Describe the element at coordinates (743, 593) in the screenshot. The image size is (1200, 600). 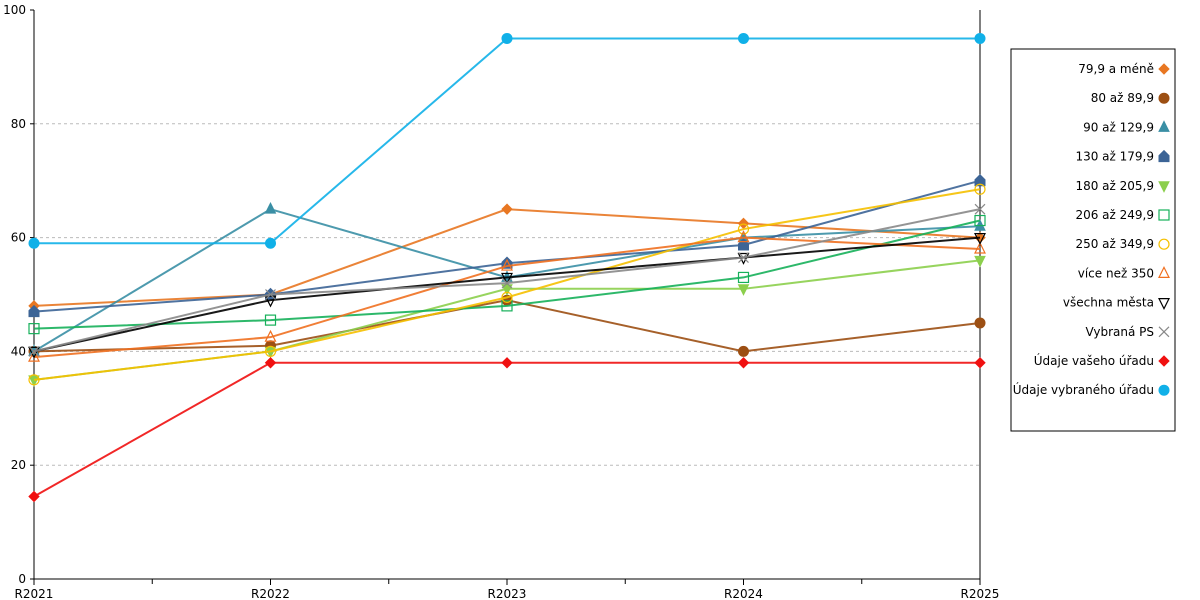
I see `x-tick-label: R2024` at that location.